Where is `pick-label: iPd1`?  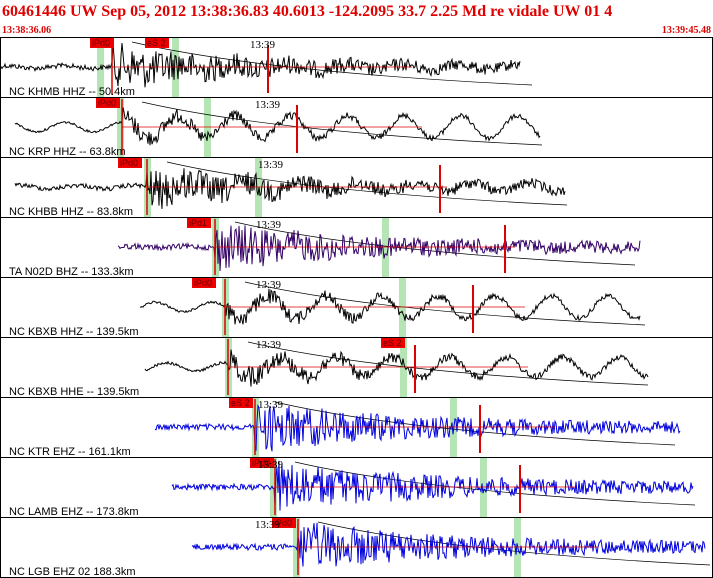
pick-label: iPd1 is located at coordinates (198, 223).